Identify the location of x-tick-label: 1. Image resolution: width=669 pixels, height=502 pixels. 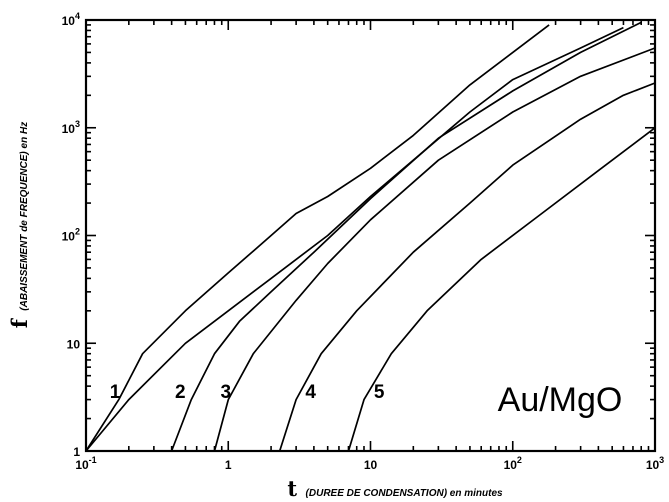
(228, 465).